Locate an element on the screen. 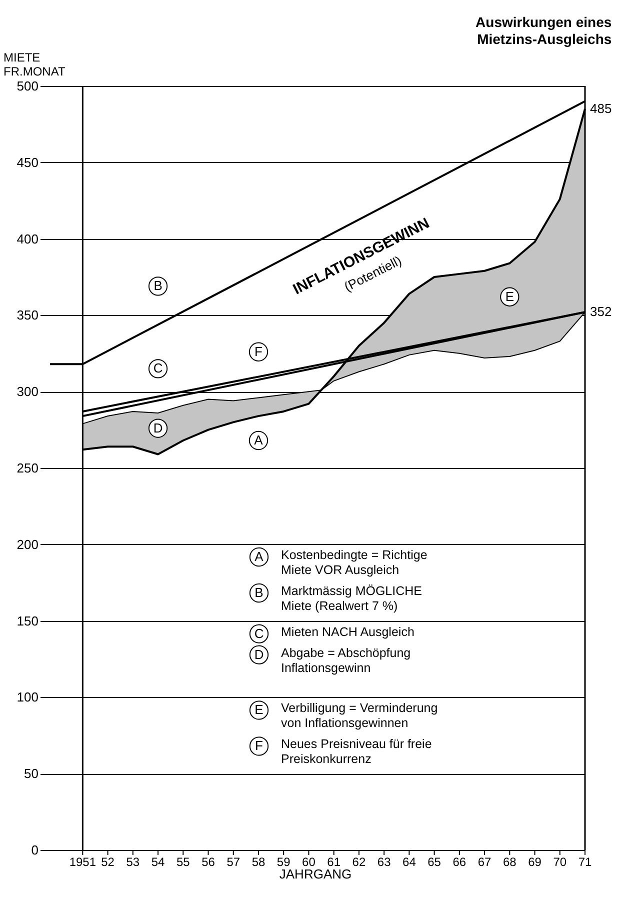 The width and height of the screenshot is (619, 899). x-tick-label: 56 is located at coordinates (209, 862).